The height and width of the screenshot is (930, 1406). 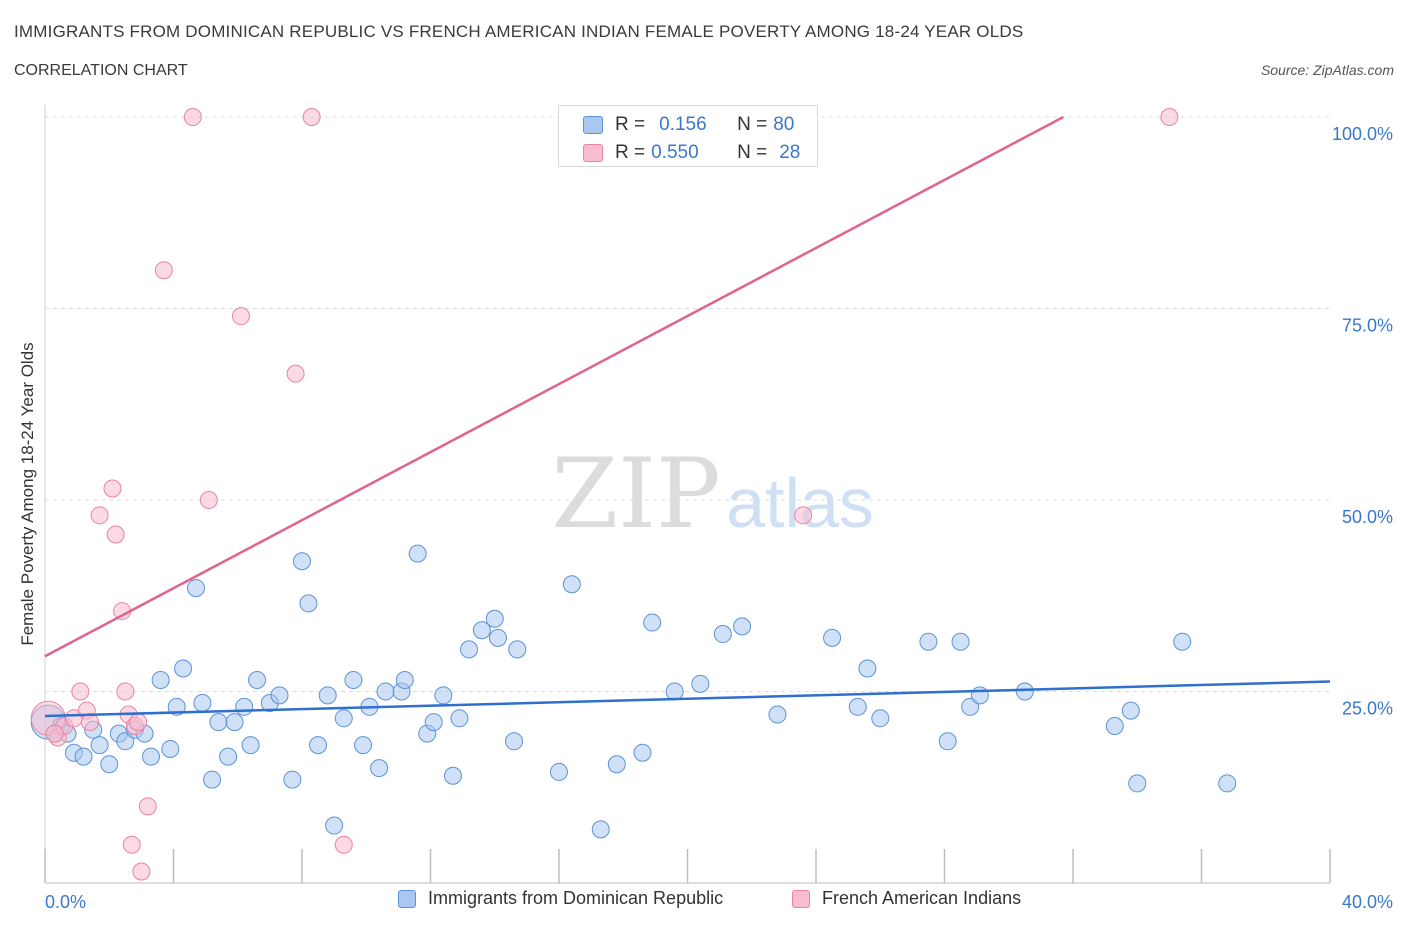 What do you see at coordinates (560, 898) in the screenshot?
I see `legend-item-blue: Immigrants from Dominican Republic` at bounding box center [560, 898].